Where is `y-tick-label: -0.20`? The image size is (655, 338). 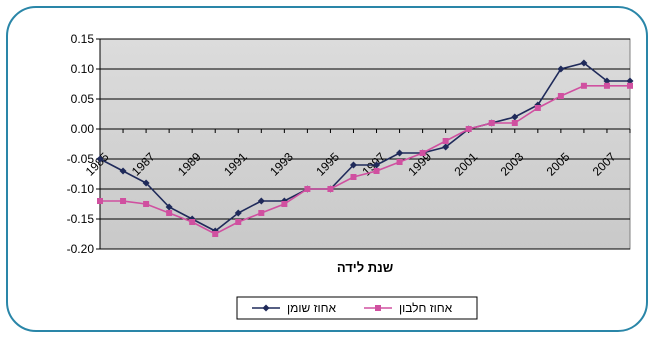 y-tick-label: -0.20 is located at coordinates (81, 249).